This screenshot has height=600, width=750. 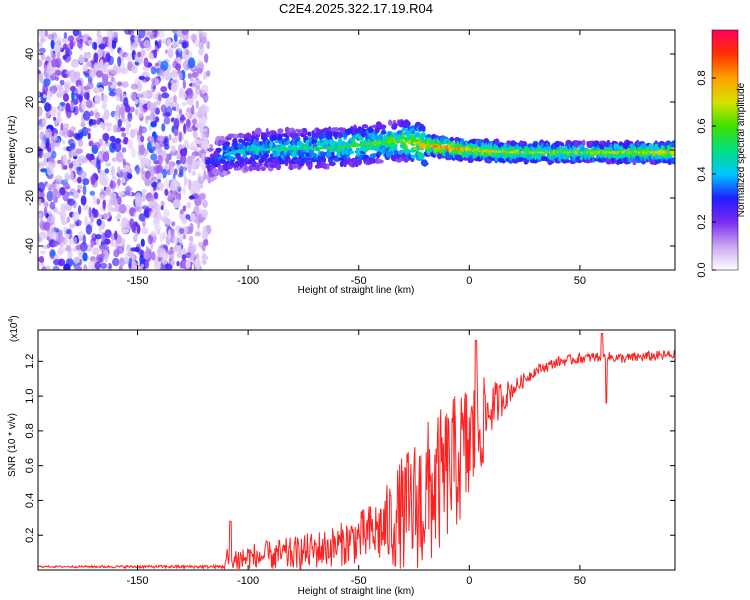 I want to click on snr-x-tick-label: 0, so click(x=469, y=581).